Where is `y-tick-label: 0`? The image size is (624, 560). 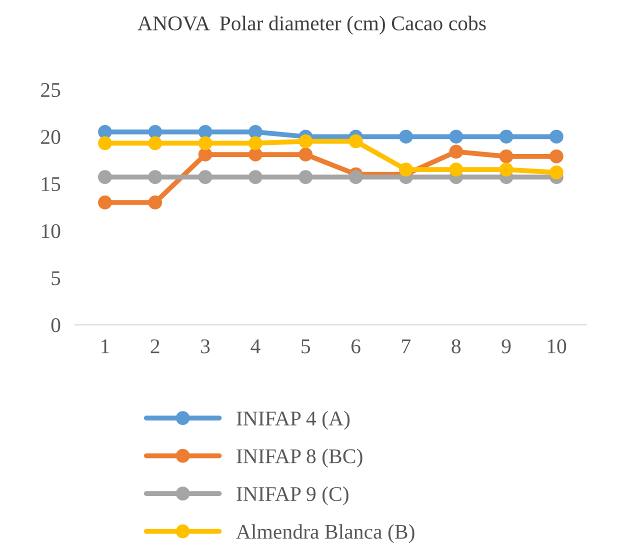
y-tick-label: 0 is located at coordinates (55, 325).